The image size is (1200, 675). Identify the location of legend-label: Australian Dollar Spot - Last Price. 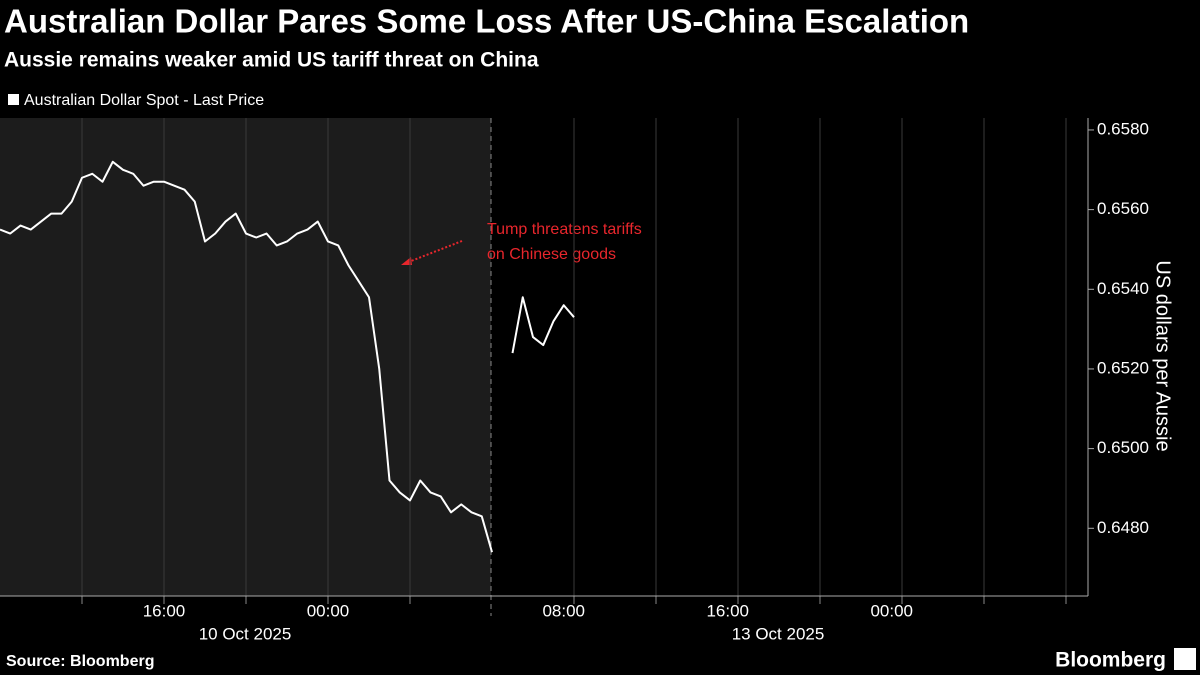
(144, 100).